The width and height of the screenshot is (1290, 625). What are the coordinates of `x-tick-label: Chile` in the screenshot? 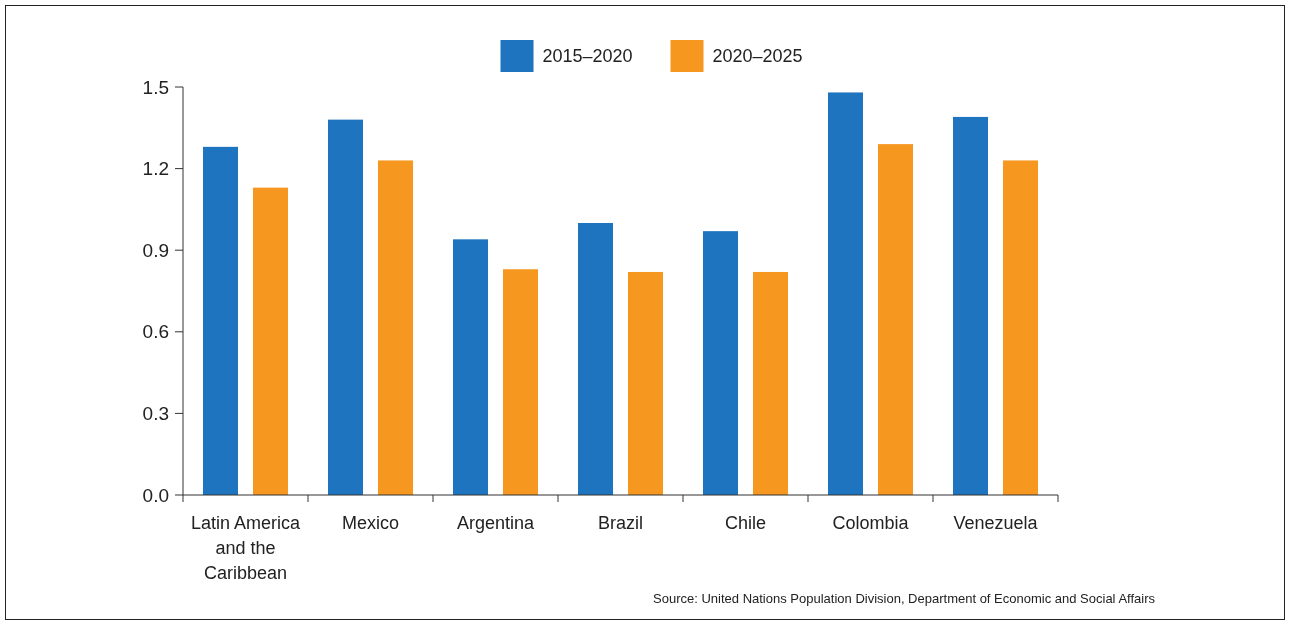 It's located at (745, 523).